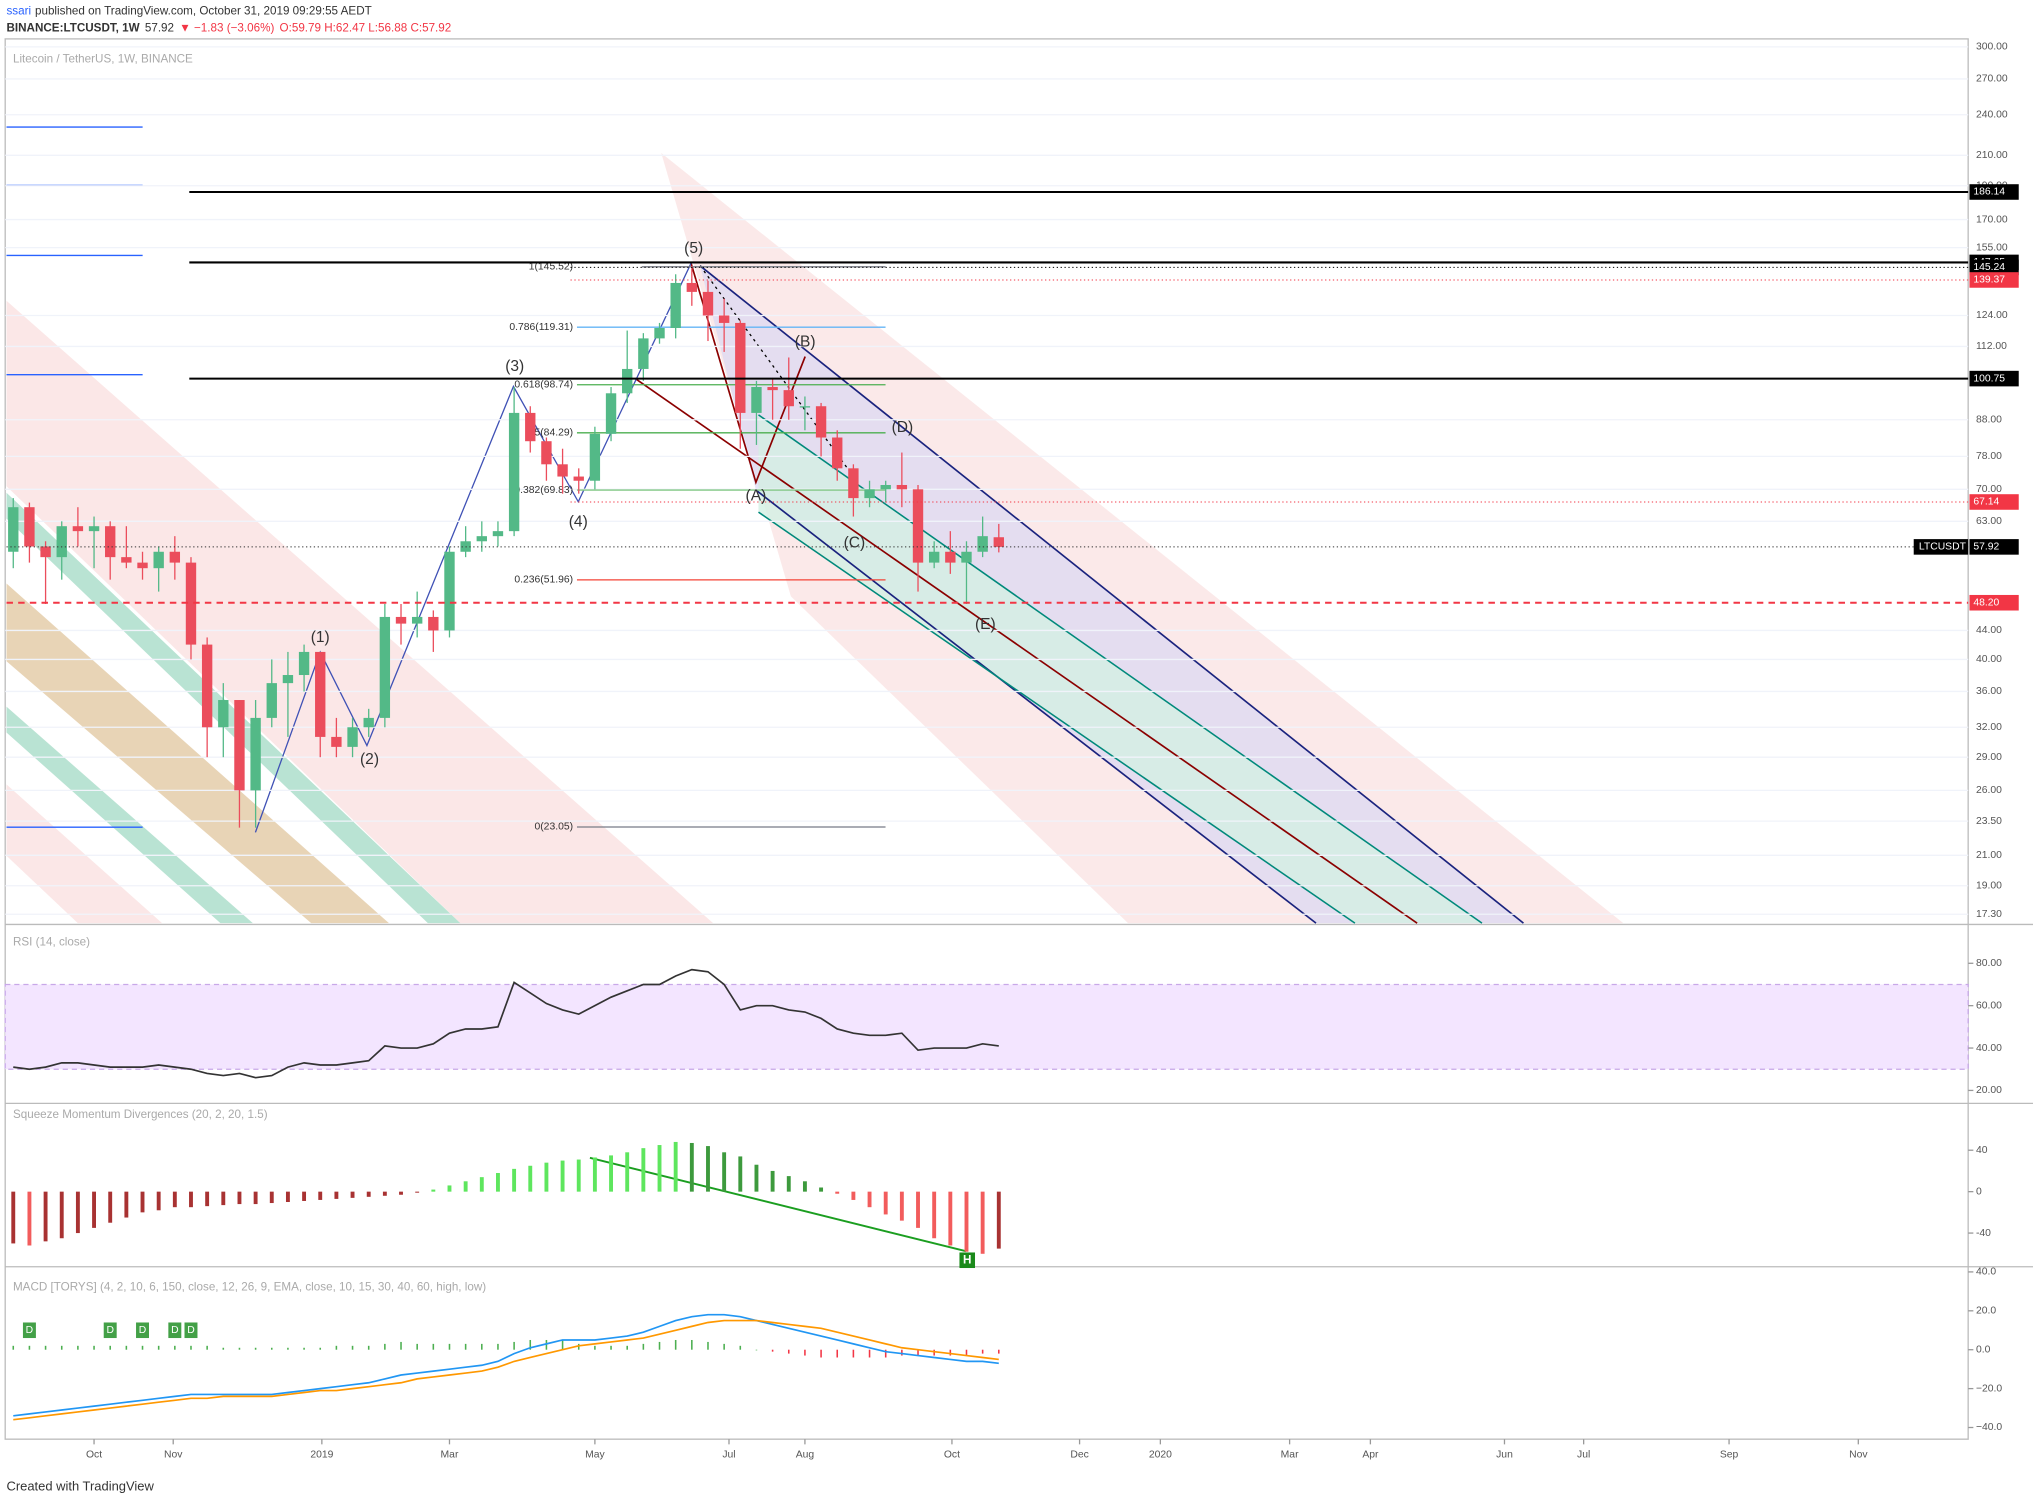  What do you see at coordinates (1943, 547) in the screenshot?
I see `symbol-tag-label: LTCUSDT` at bounding box center [1943, 547].